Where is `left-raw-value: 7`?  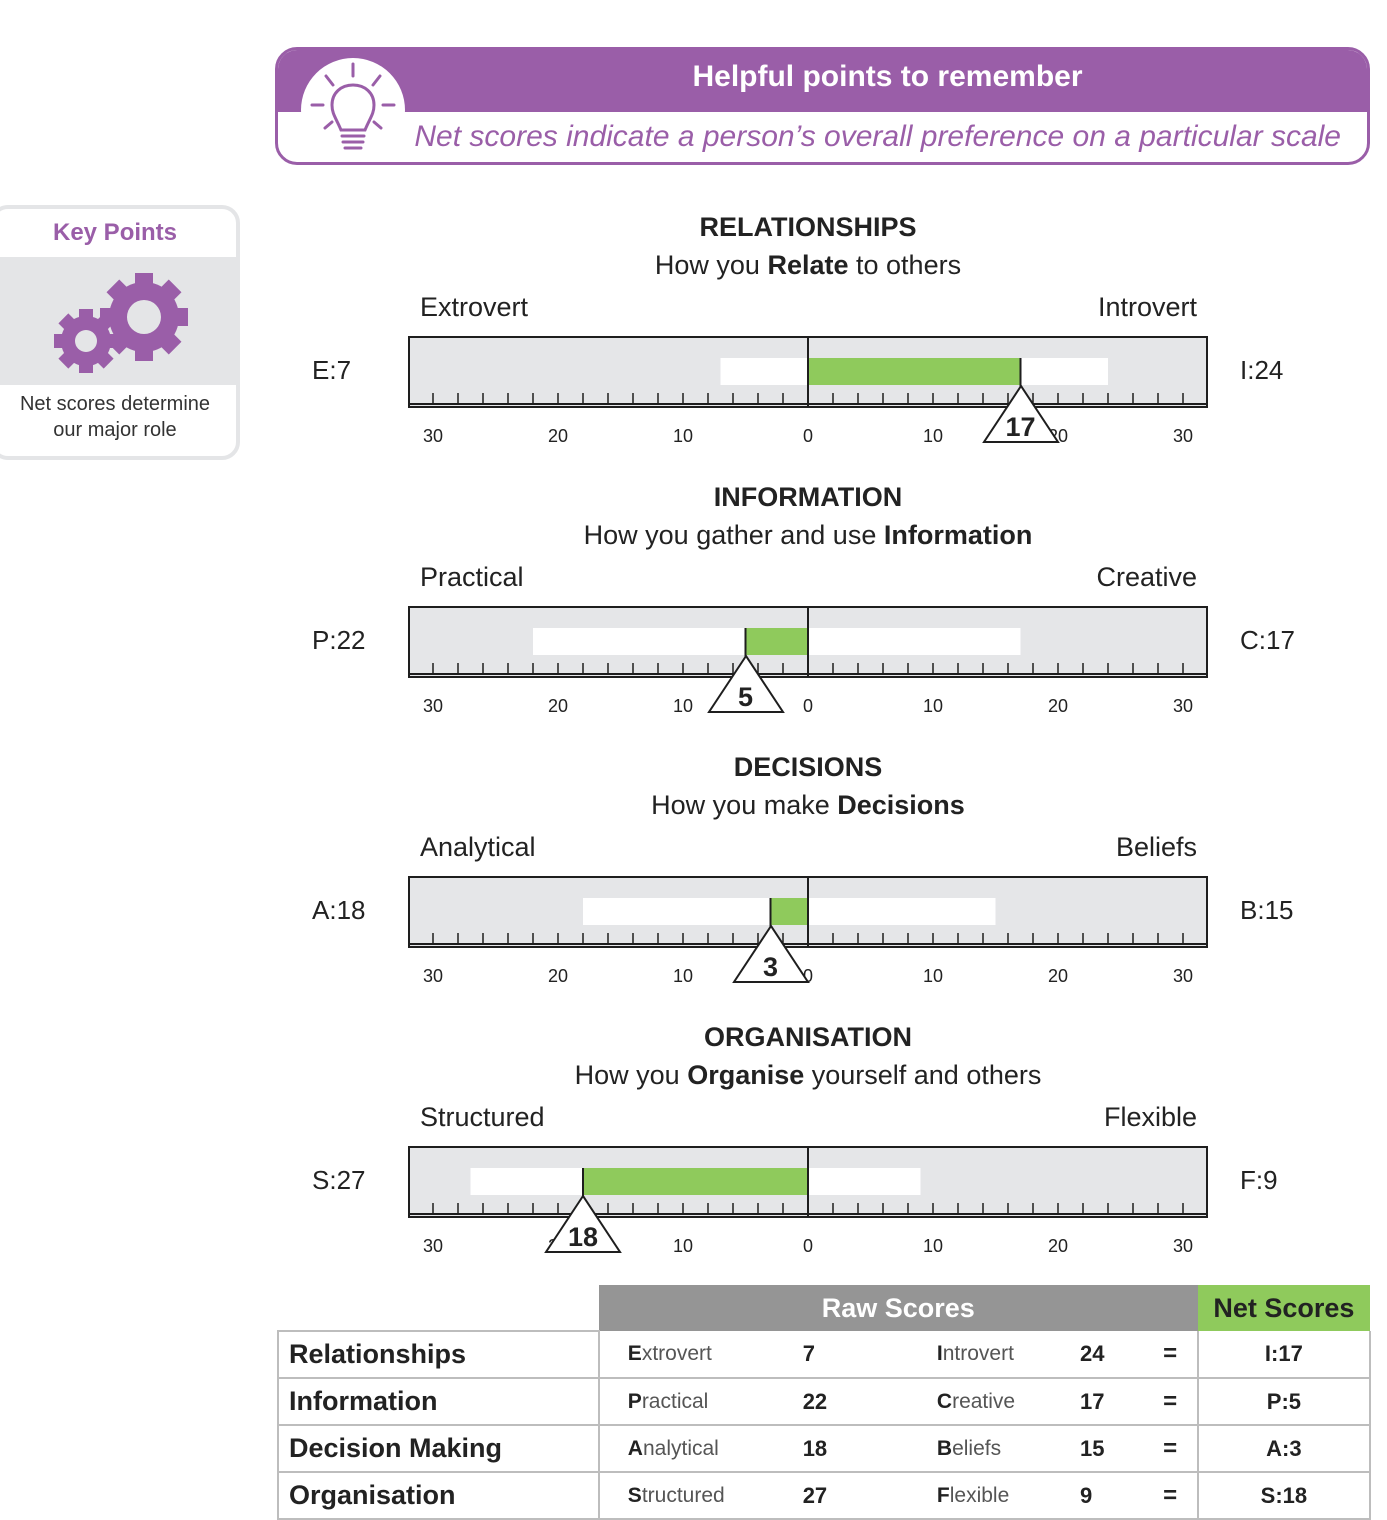
left-raw-value: 7 is located at coordinates (843, 1355).